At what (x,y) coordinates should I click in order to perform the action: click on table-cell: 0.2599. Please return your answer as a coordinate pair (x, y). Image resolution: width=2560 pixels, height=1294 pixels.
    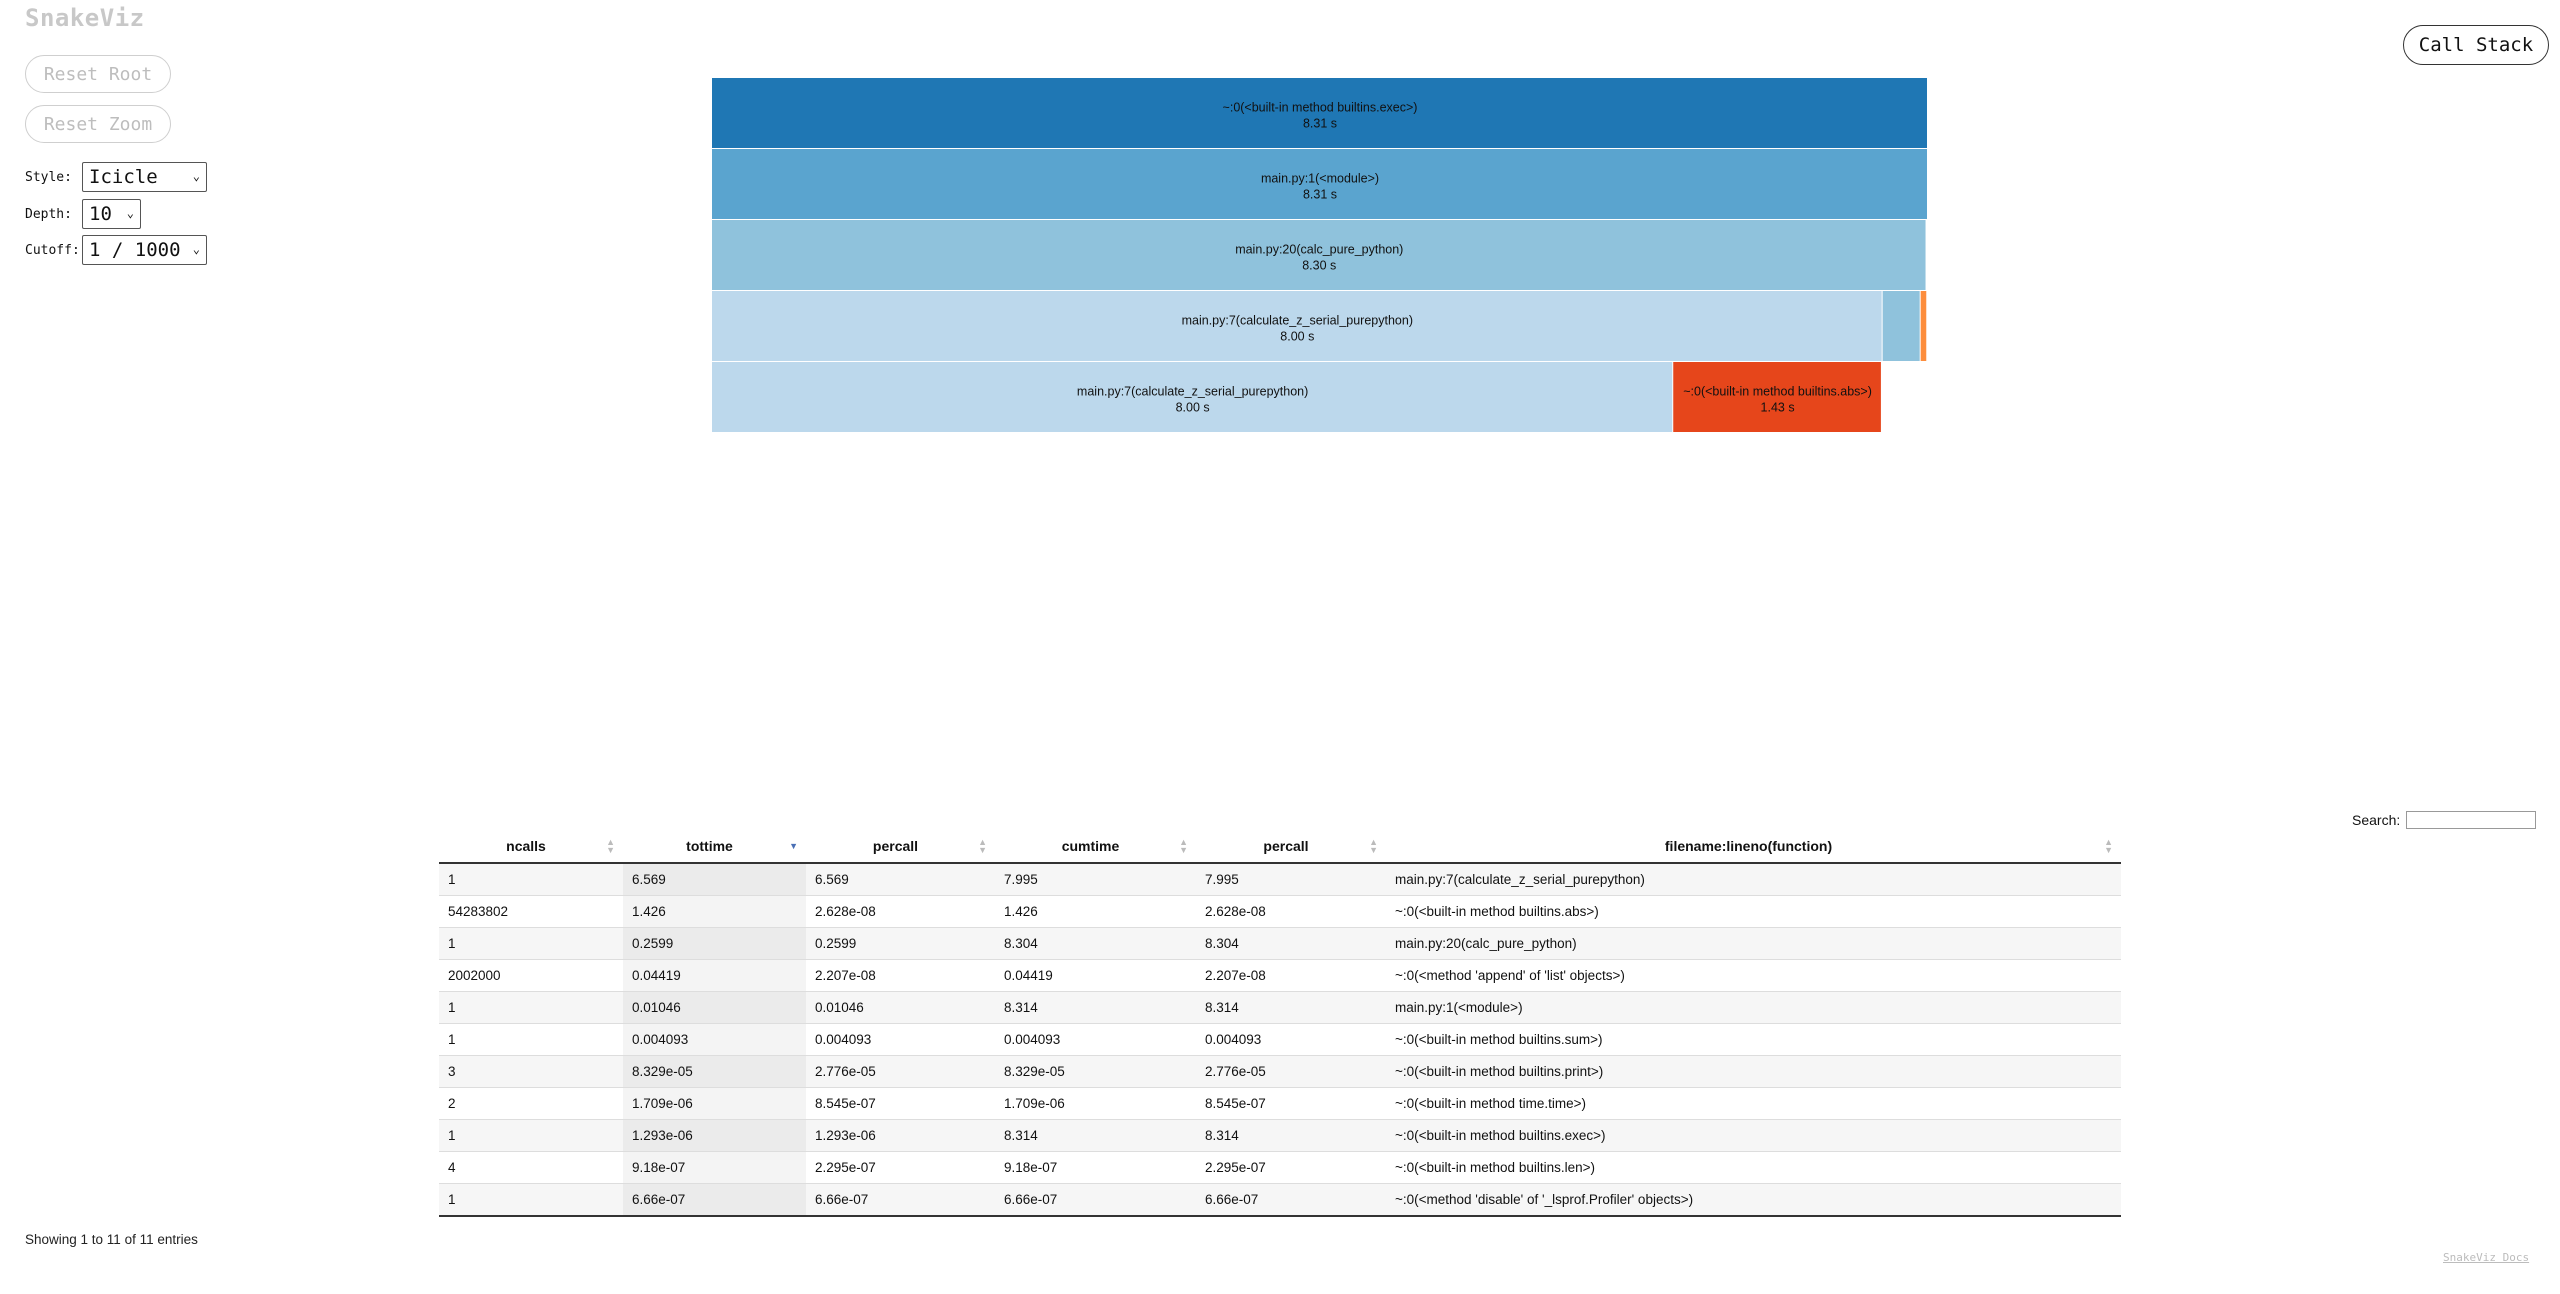
    Looking at the image, I should click on (900, 943).